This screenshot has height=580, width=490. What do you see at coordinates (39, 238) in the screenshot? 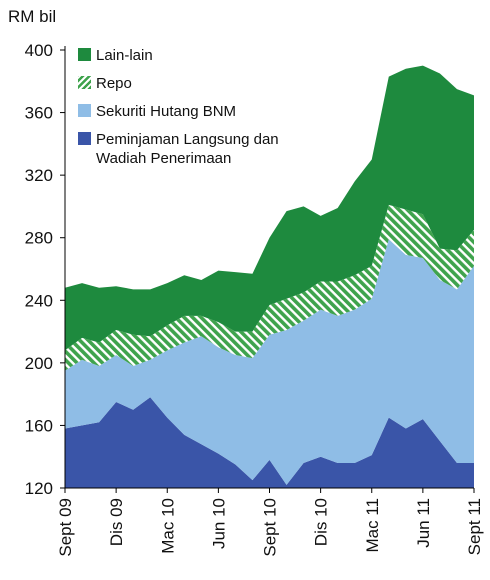
I see `y-tick-label: 280` at bounding box center [39, 238].